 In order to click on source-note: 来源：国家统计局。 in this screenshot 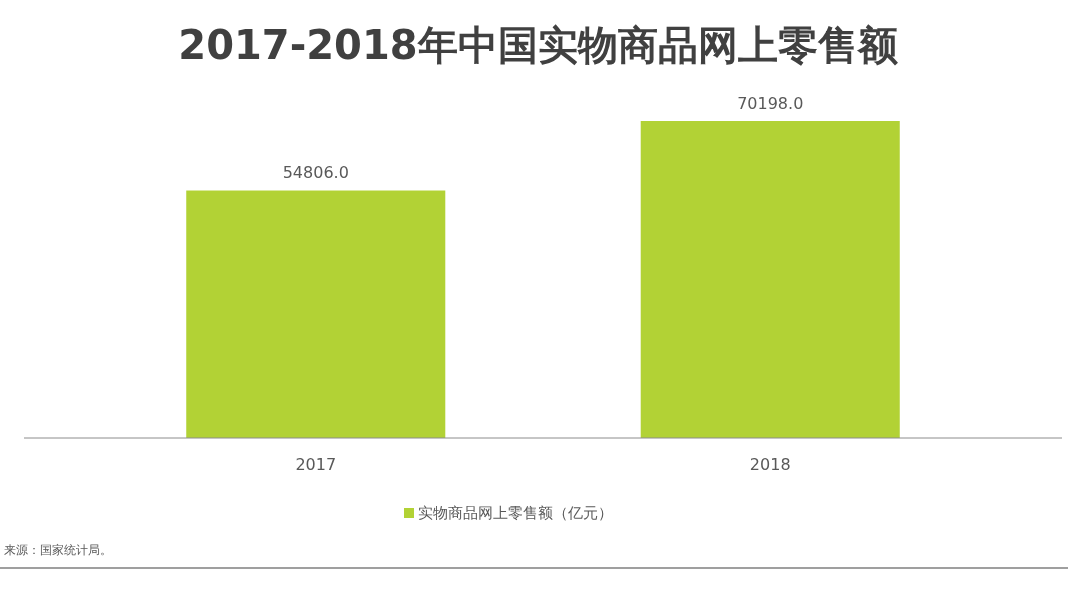, I will do `click(58, 550)`.